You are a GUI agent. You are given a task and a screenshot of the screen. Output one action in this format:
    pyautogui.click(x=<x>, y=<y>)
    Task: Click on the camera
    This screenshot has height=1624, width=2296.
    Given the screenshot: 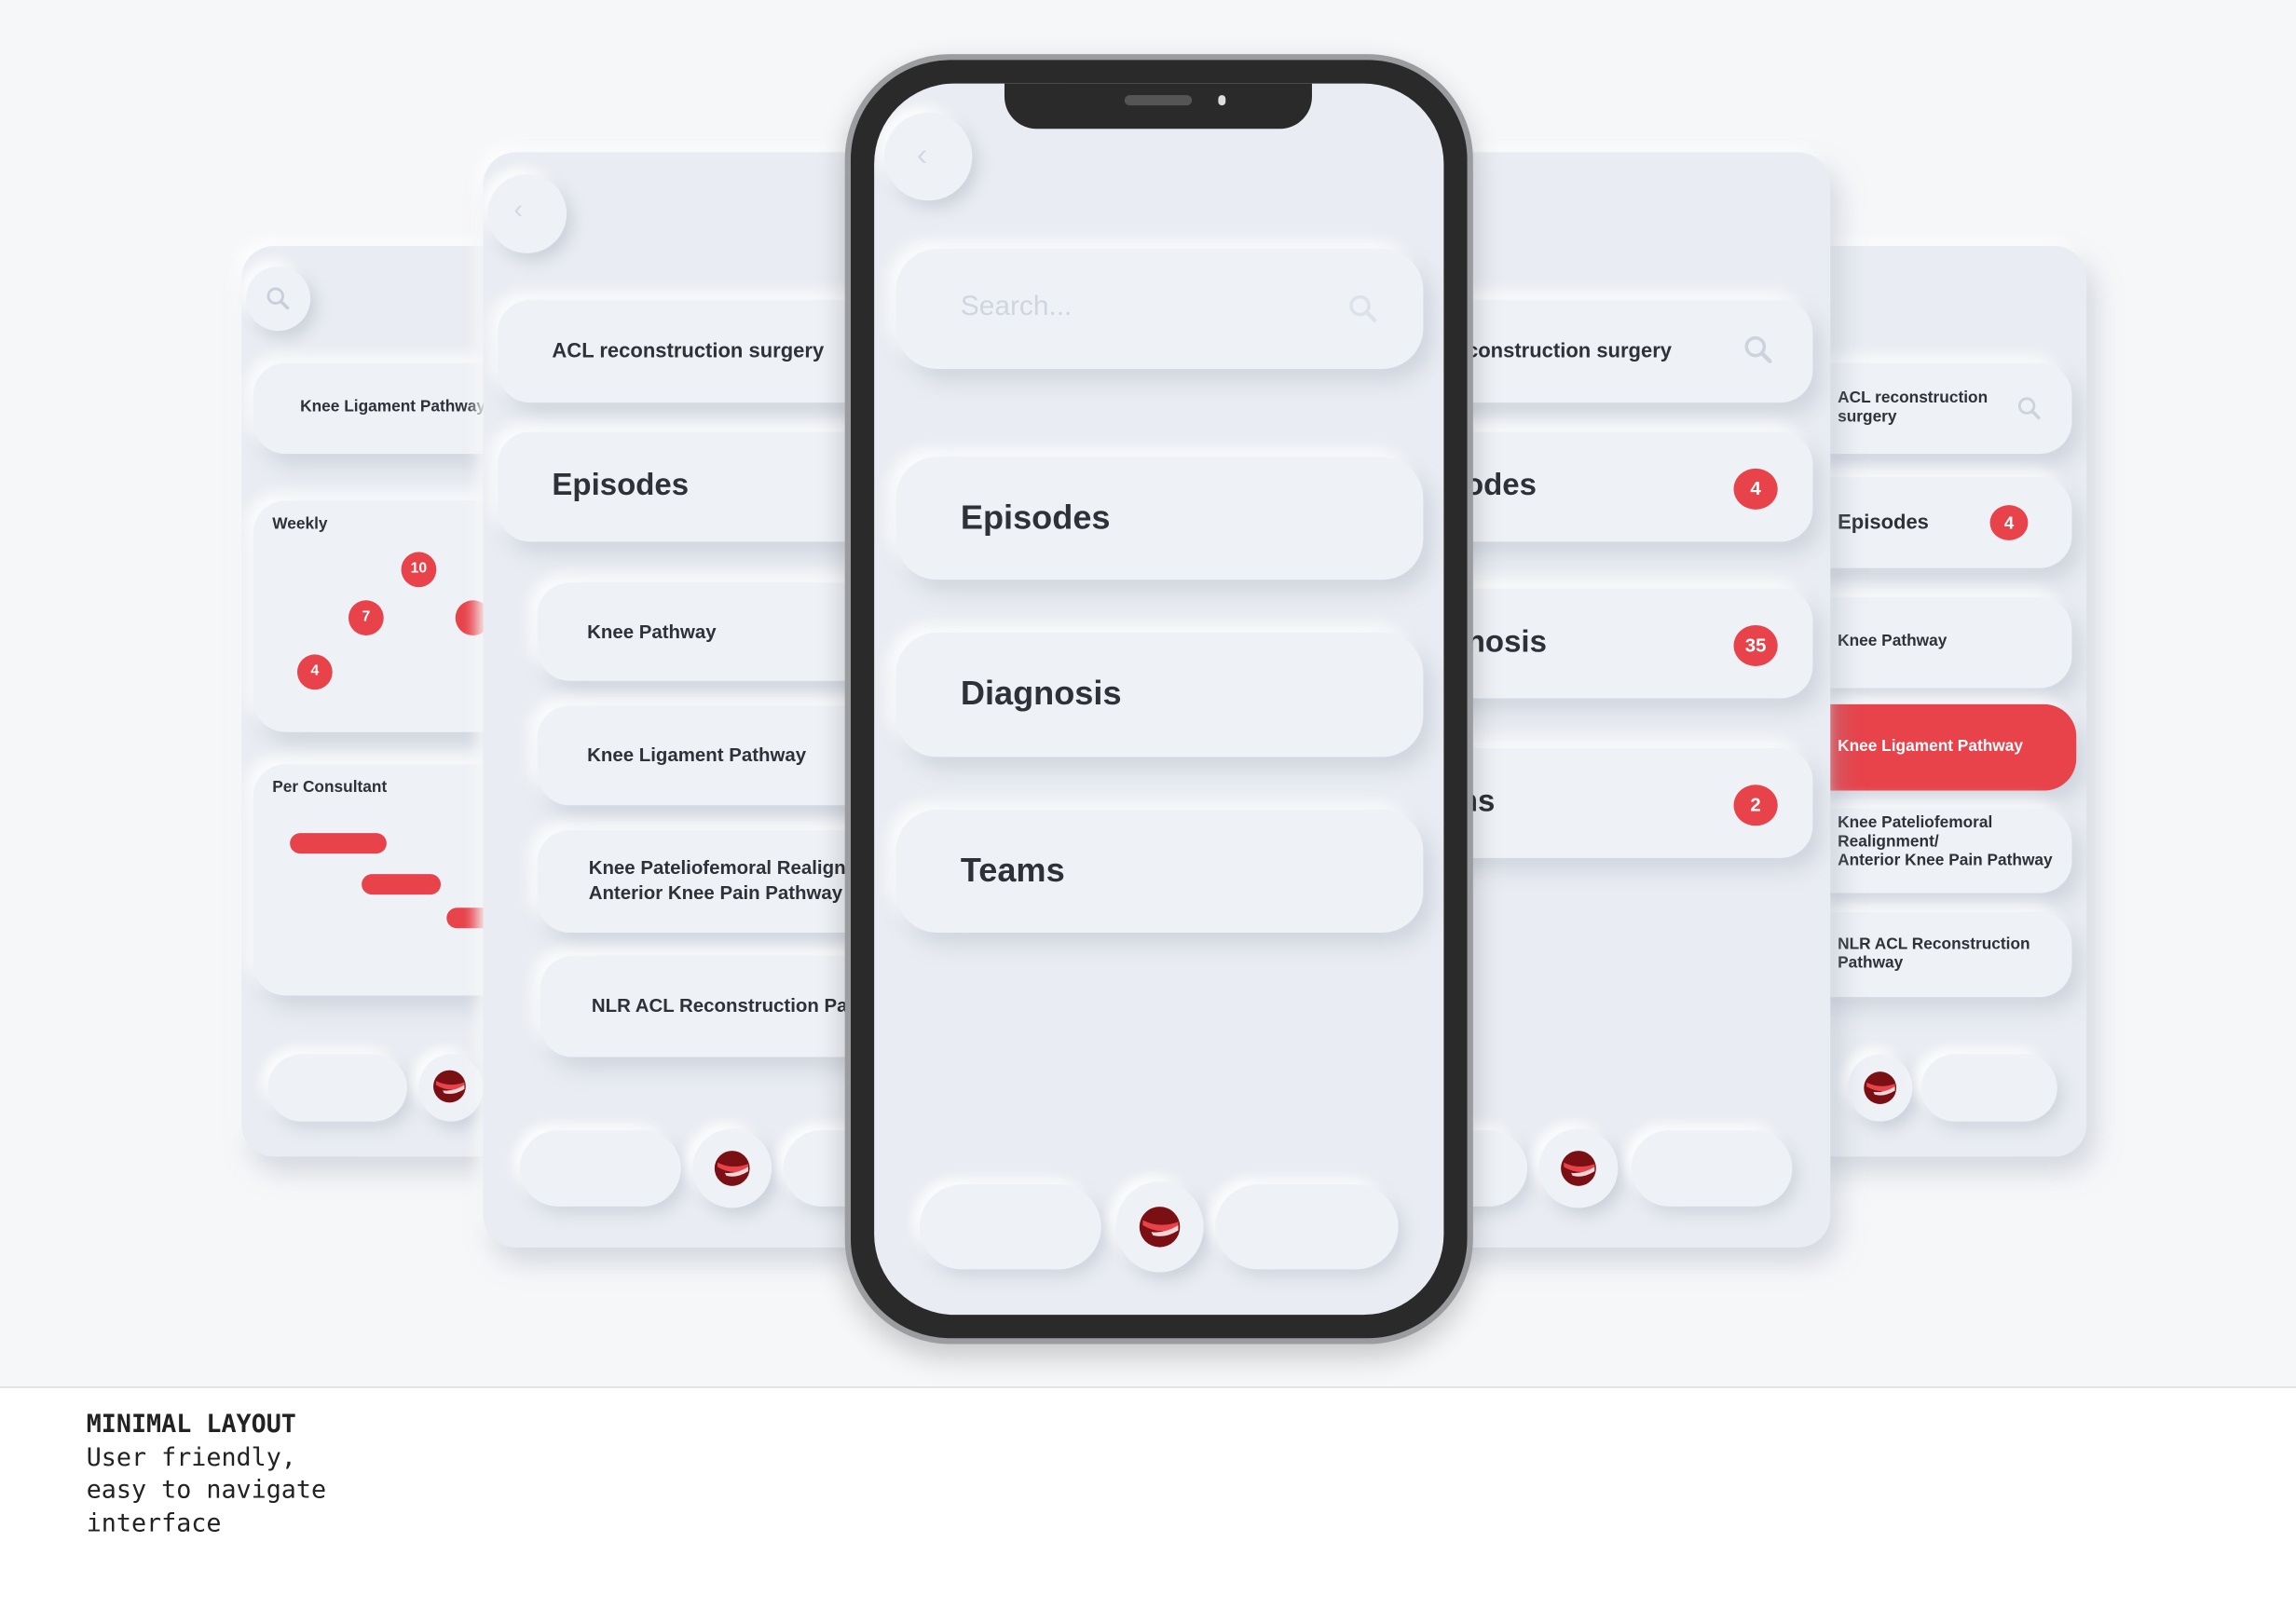 What is the action you would take?
    pyautogui.click(x=1222, y=100)
    